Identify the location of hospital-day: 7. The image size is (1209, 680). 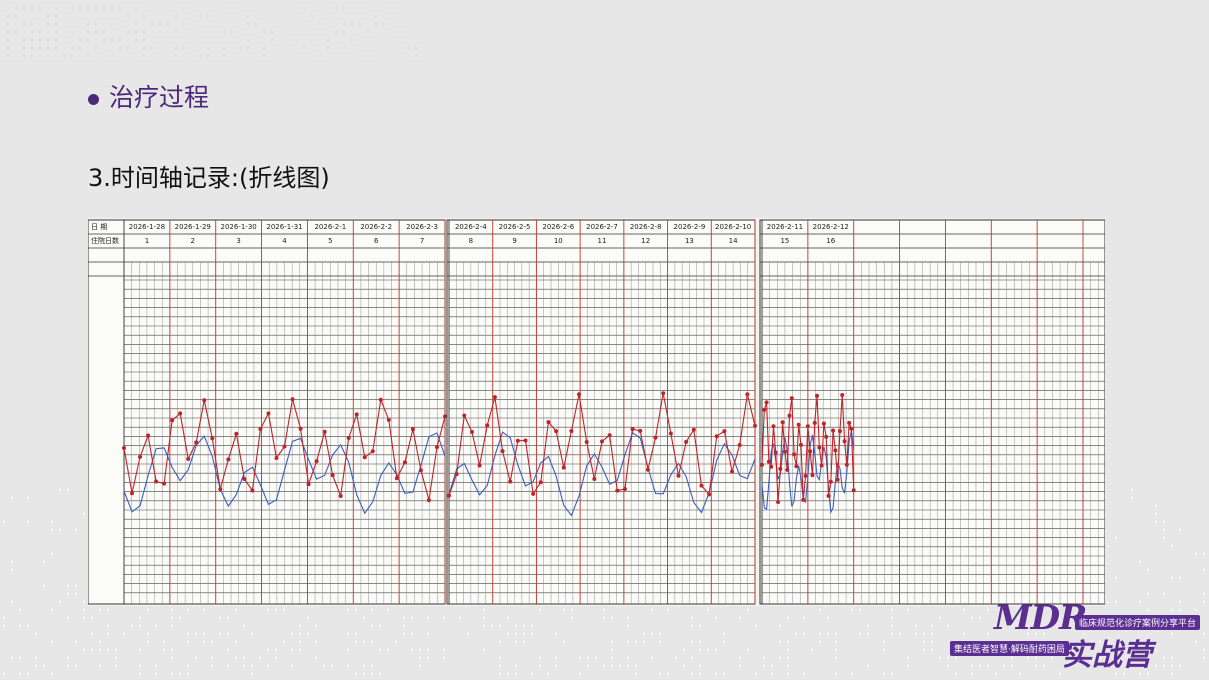
(422, 241).